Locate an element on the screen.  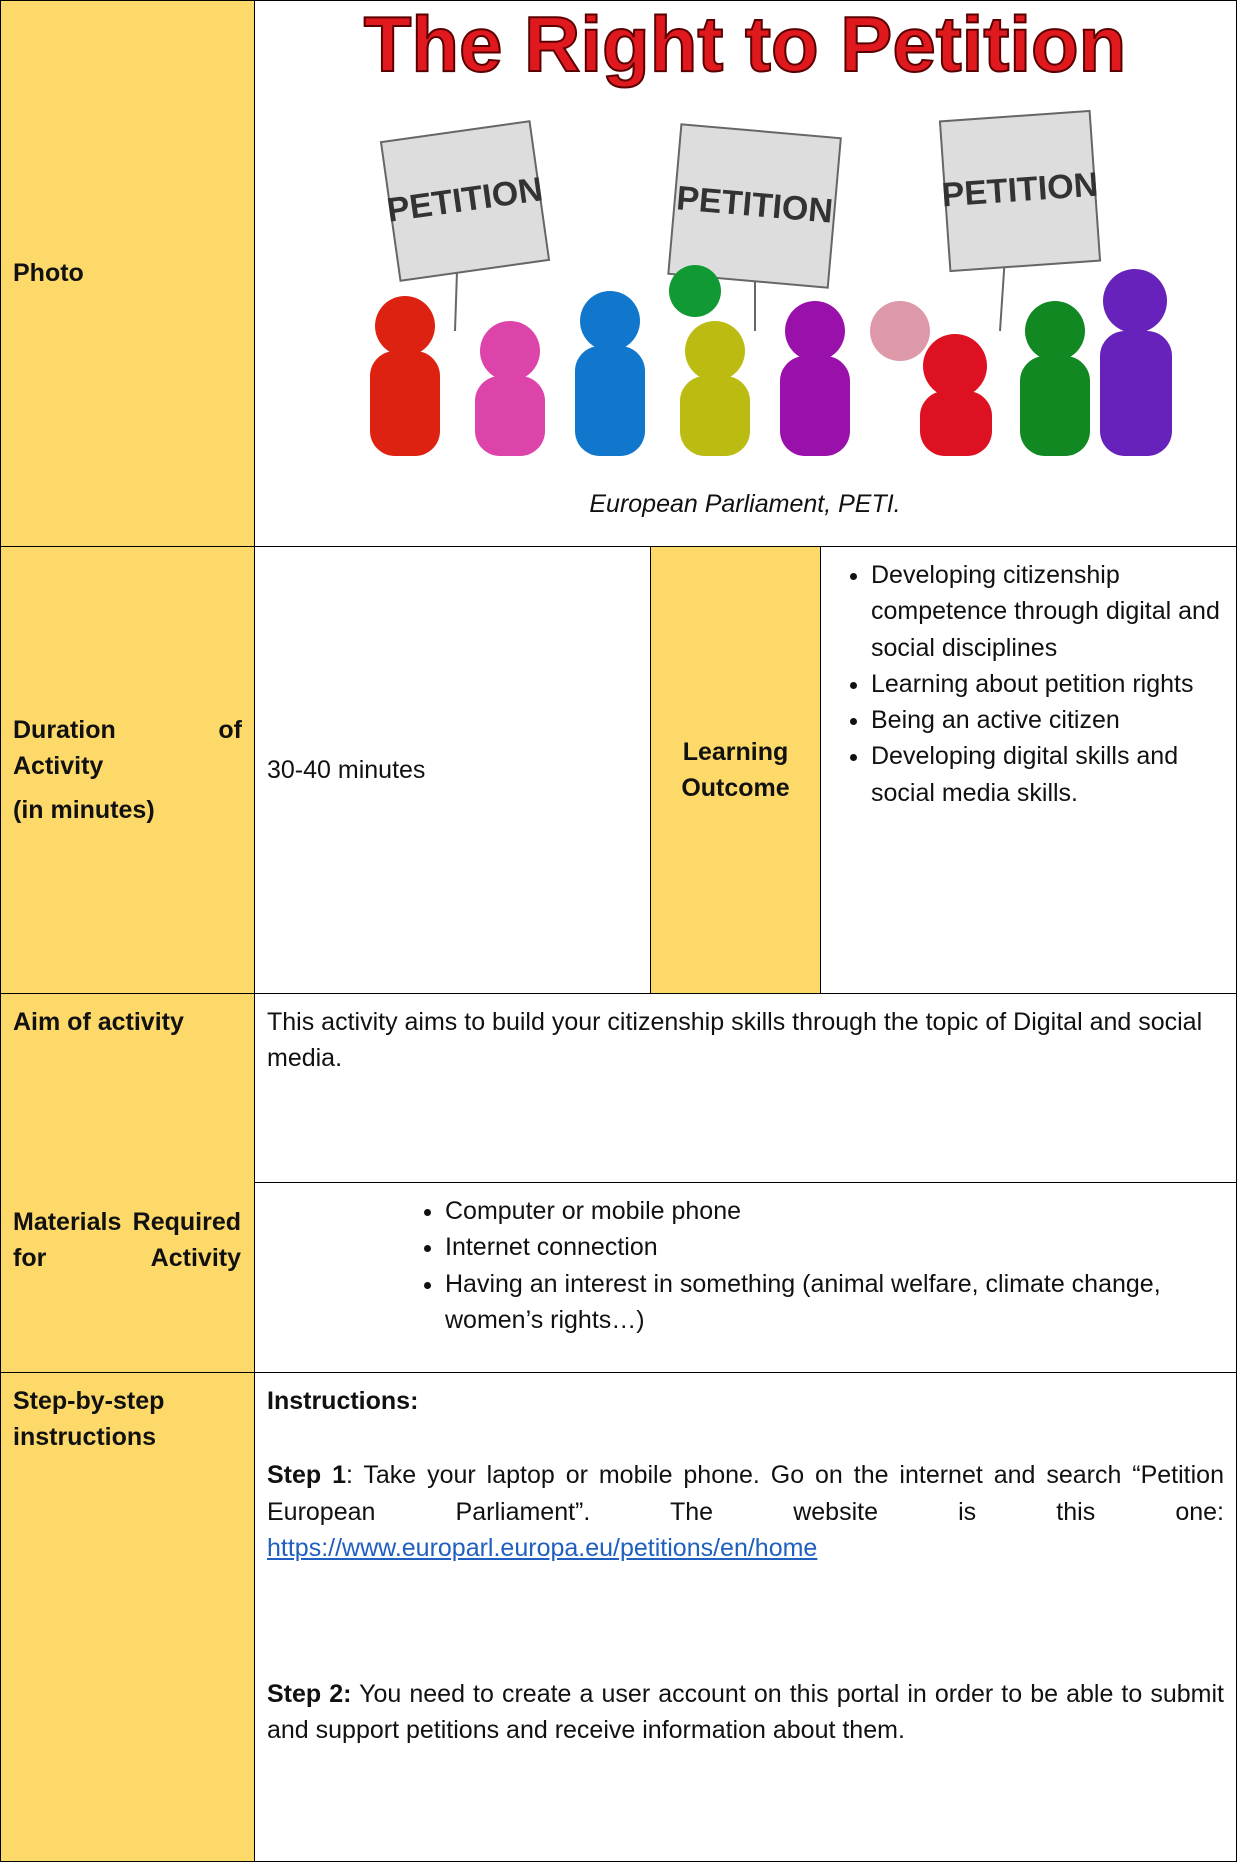
sublabel: (in minutes) is located at coordinates (84, 810).